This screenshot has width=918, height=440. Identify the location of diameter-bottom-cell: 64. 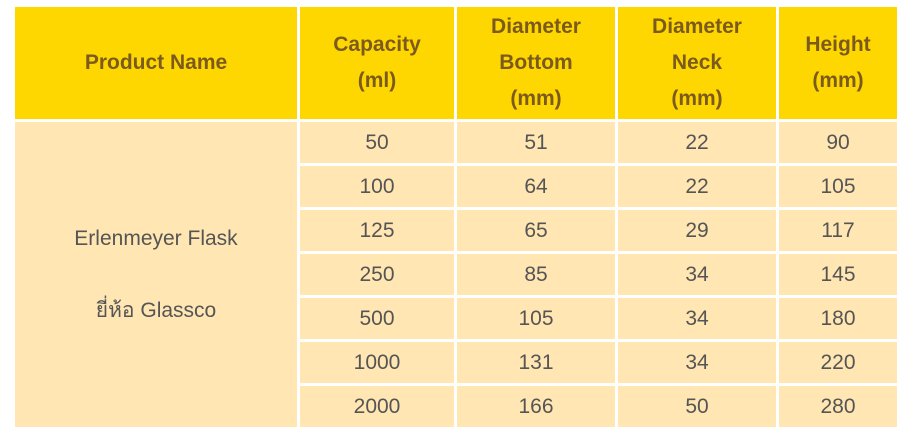
(536, 186).